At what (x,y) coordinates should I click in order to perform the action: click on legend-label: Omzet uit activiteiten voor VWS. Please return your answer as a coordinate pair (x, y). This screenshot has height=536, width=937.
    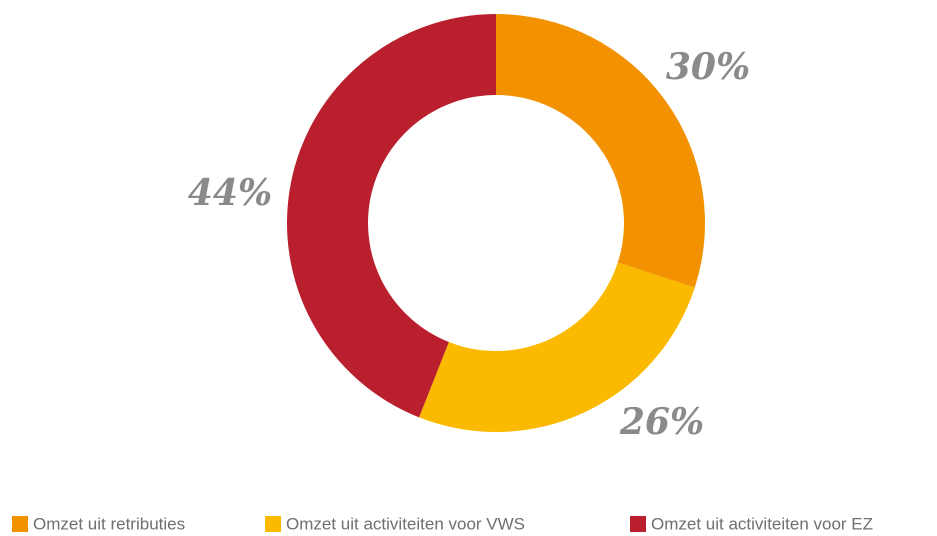
    Looking at the image, I should click on (405, 523).